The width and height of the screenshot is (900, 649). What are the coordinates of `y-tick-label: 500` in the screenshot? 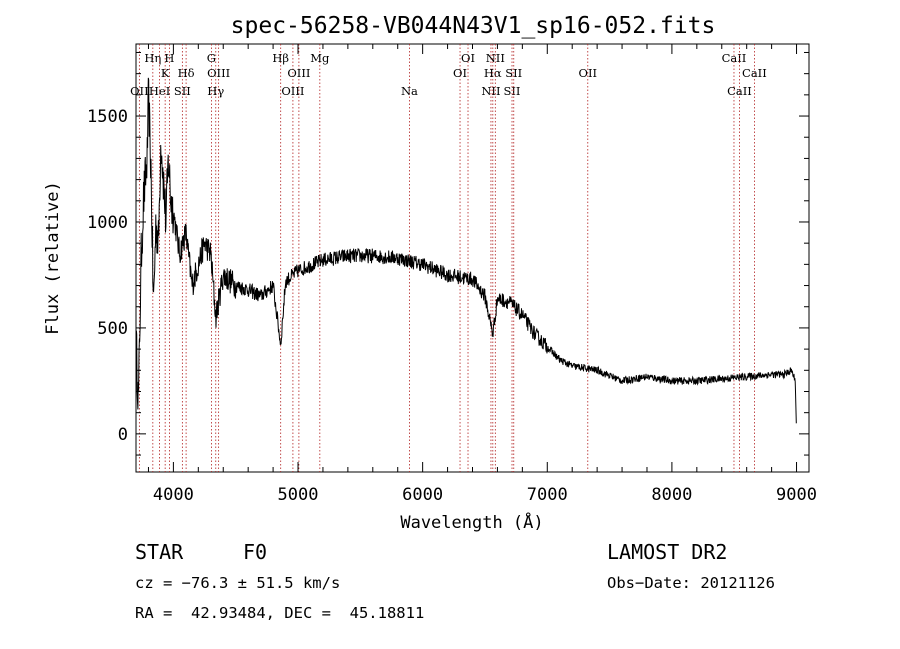 It's located at (112, 329).